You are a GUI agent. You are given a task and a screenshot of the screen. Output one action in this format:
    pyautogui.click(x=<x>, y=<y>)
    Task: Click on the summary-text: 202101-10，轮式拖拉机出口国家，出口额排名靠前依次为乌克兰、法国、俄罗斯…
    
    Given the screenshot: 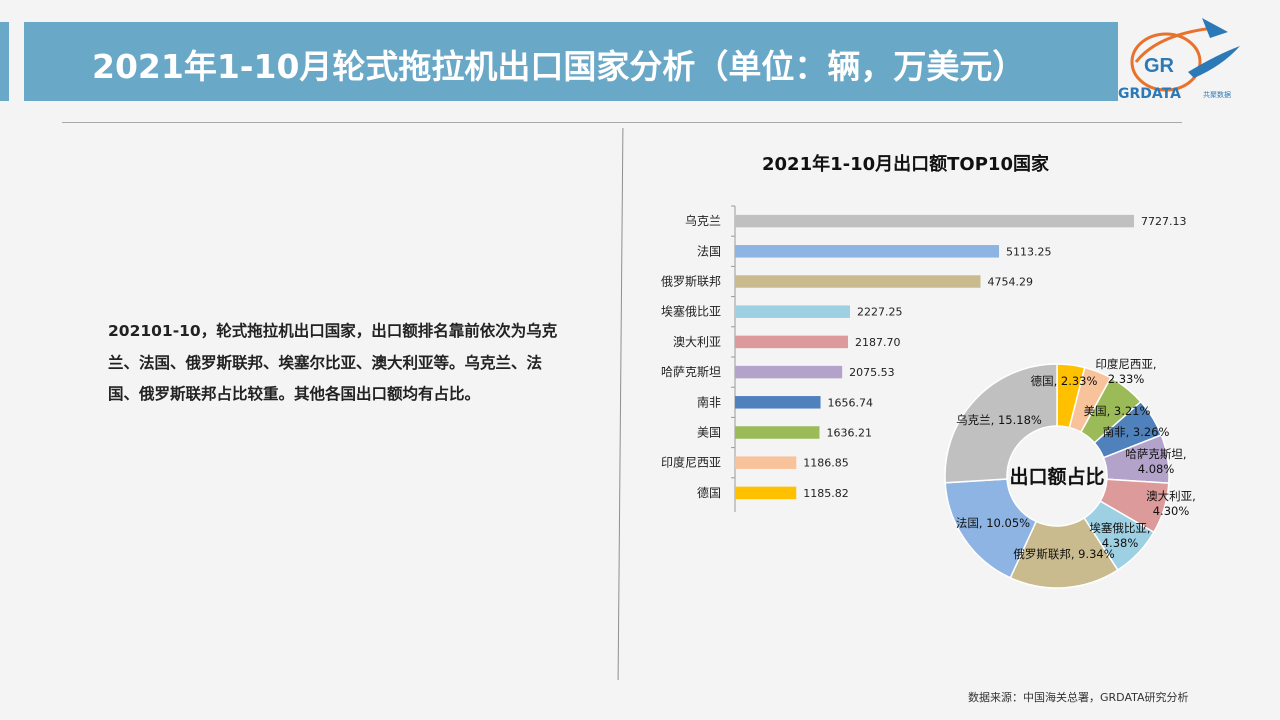 What is the action you would take?
    pyautogui.click(x=333, y=362)
    